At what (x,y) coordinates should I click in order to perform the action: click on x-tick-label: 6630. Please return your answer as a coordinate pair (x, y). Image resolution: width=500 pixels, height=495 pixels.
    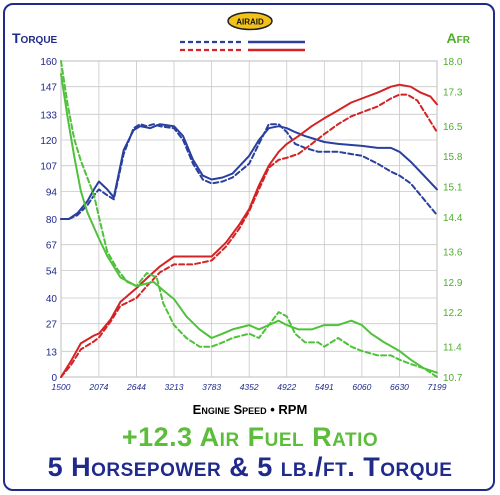
    Looking at the image, I should click on (399, 387).